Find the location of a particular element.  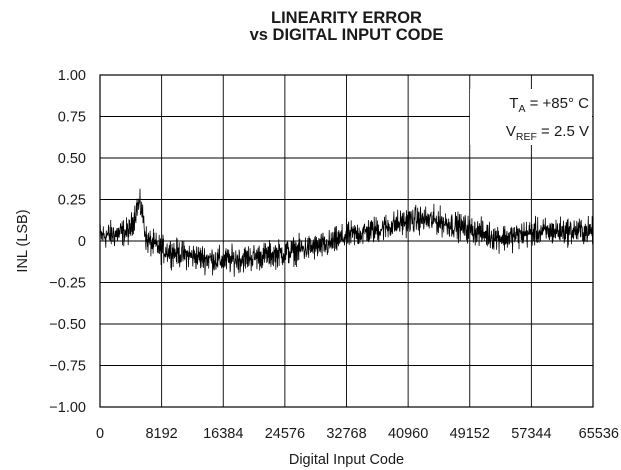

x-tick-label: 57344 is located at coordinates (531, 434).